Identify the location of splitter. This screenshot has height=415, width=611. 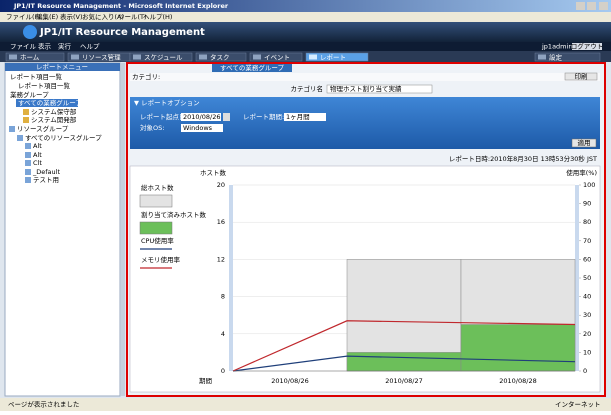
(123, 229).